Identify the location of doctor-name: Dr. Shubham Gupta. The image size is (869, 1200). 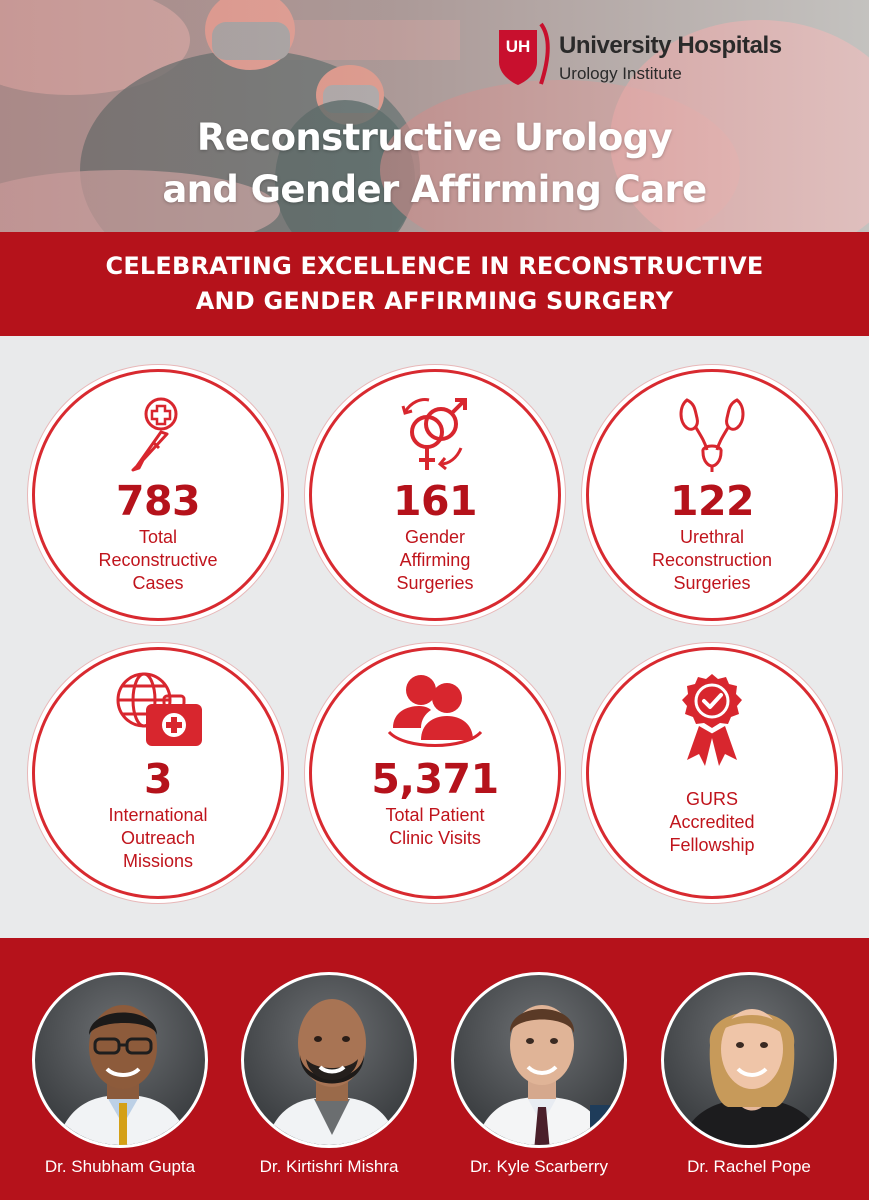
(120, 1166).